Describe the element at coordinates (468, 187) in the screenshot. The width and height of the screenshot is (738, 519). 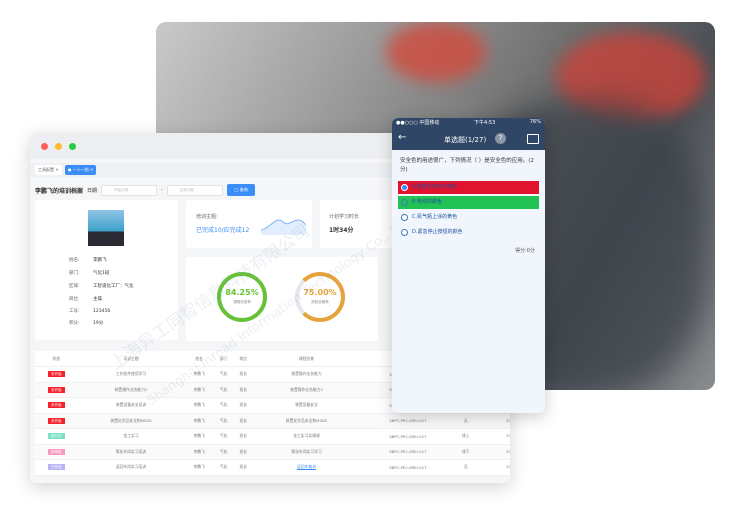
I see `option-a: A.警告车的红灯颜色` at that location.